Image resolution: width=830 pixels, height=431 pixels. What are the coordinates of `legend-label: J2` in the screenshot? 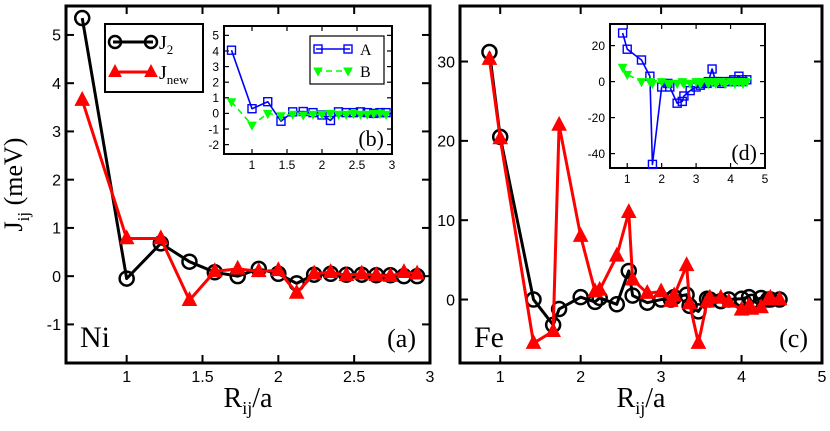 It's located at (166, 44).